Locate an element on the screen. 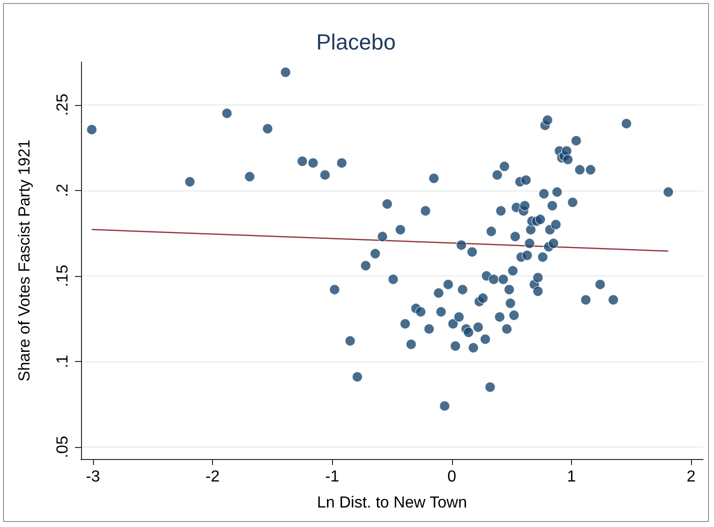 The width and height of the screenshot is (714, 527). y-axis-title: Share of Votes Fascist Party 1921 is located at coordinates (25, 260).